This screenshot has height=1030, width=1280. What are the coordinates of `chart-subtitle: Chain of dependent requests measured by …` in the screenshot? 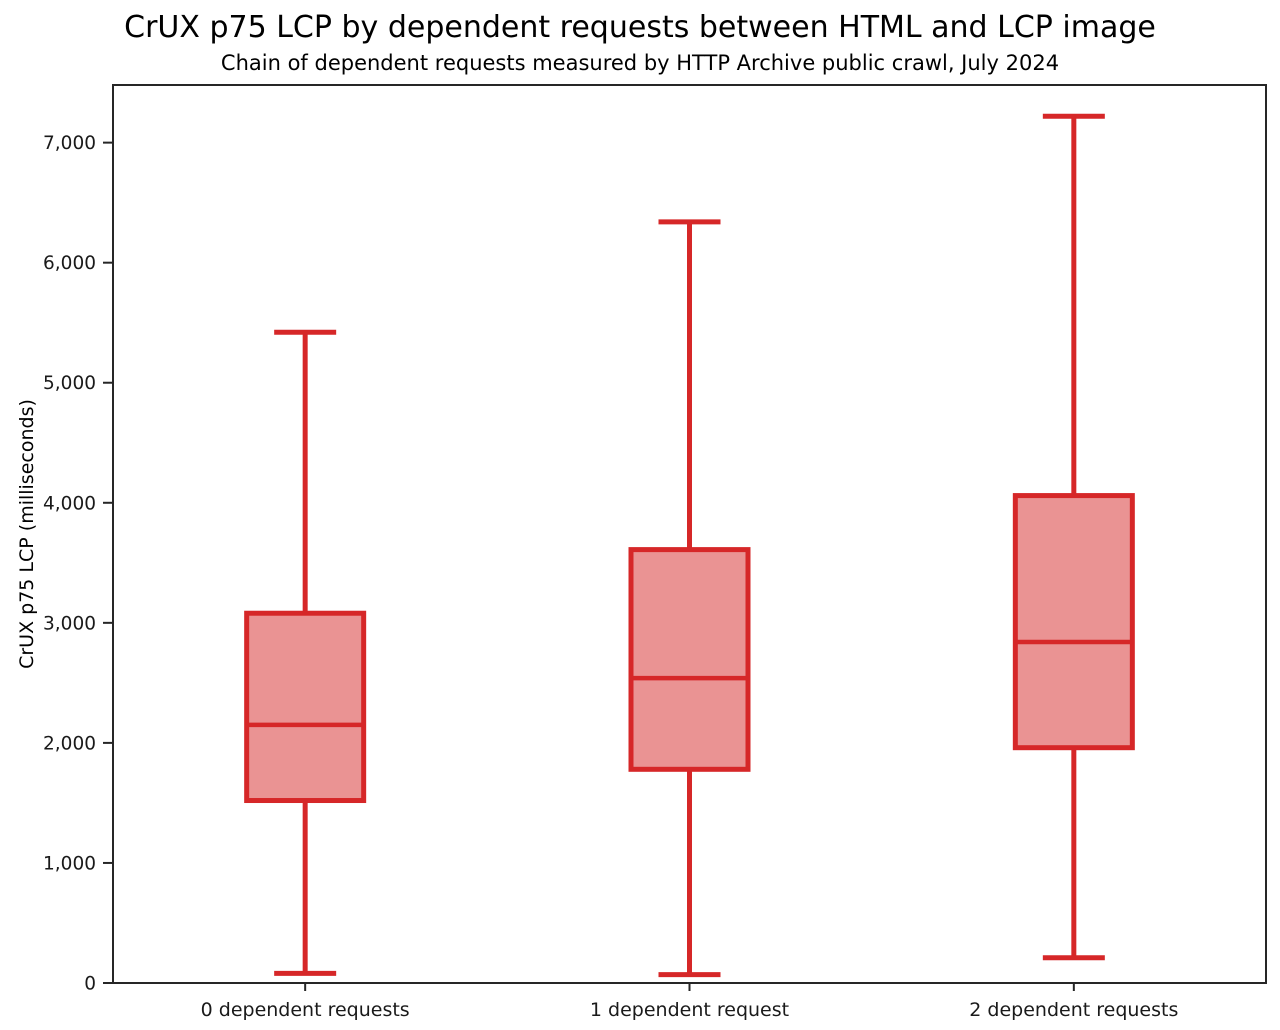 It's located at (640, 63).